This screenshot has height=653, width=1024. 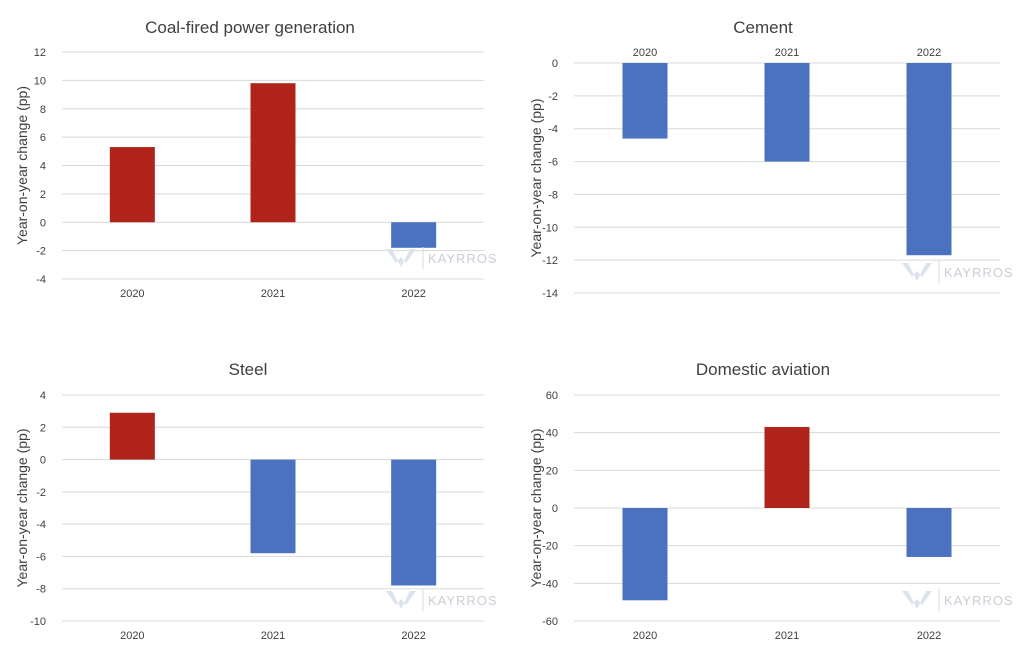 I want to click on steel-y-tick-label: -8, so click(x=41, y=590).